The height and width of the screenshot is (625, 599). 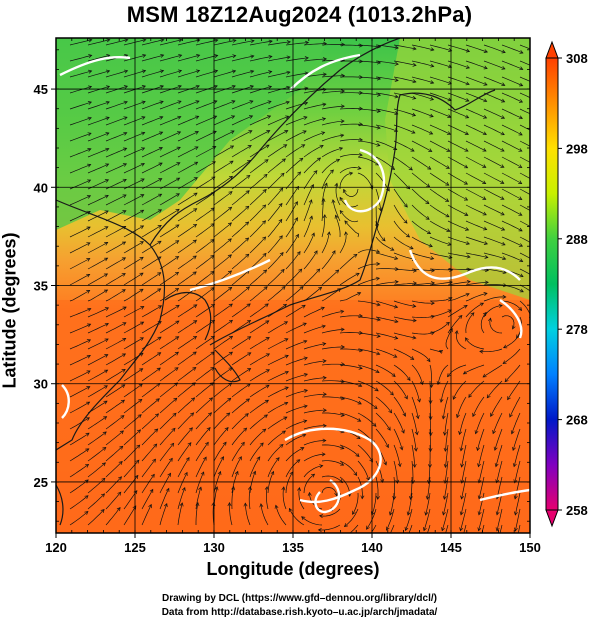 I want to click on colorbar-tick-label: 278, so click(x=577, y=329).